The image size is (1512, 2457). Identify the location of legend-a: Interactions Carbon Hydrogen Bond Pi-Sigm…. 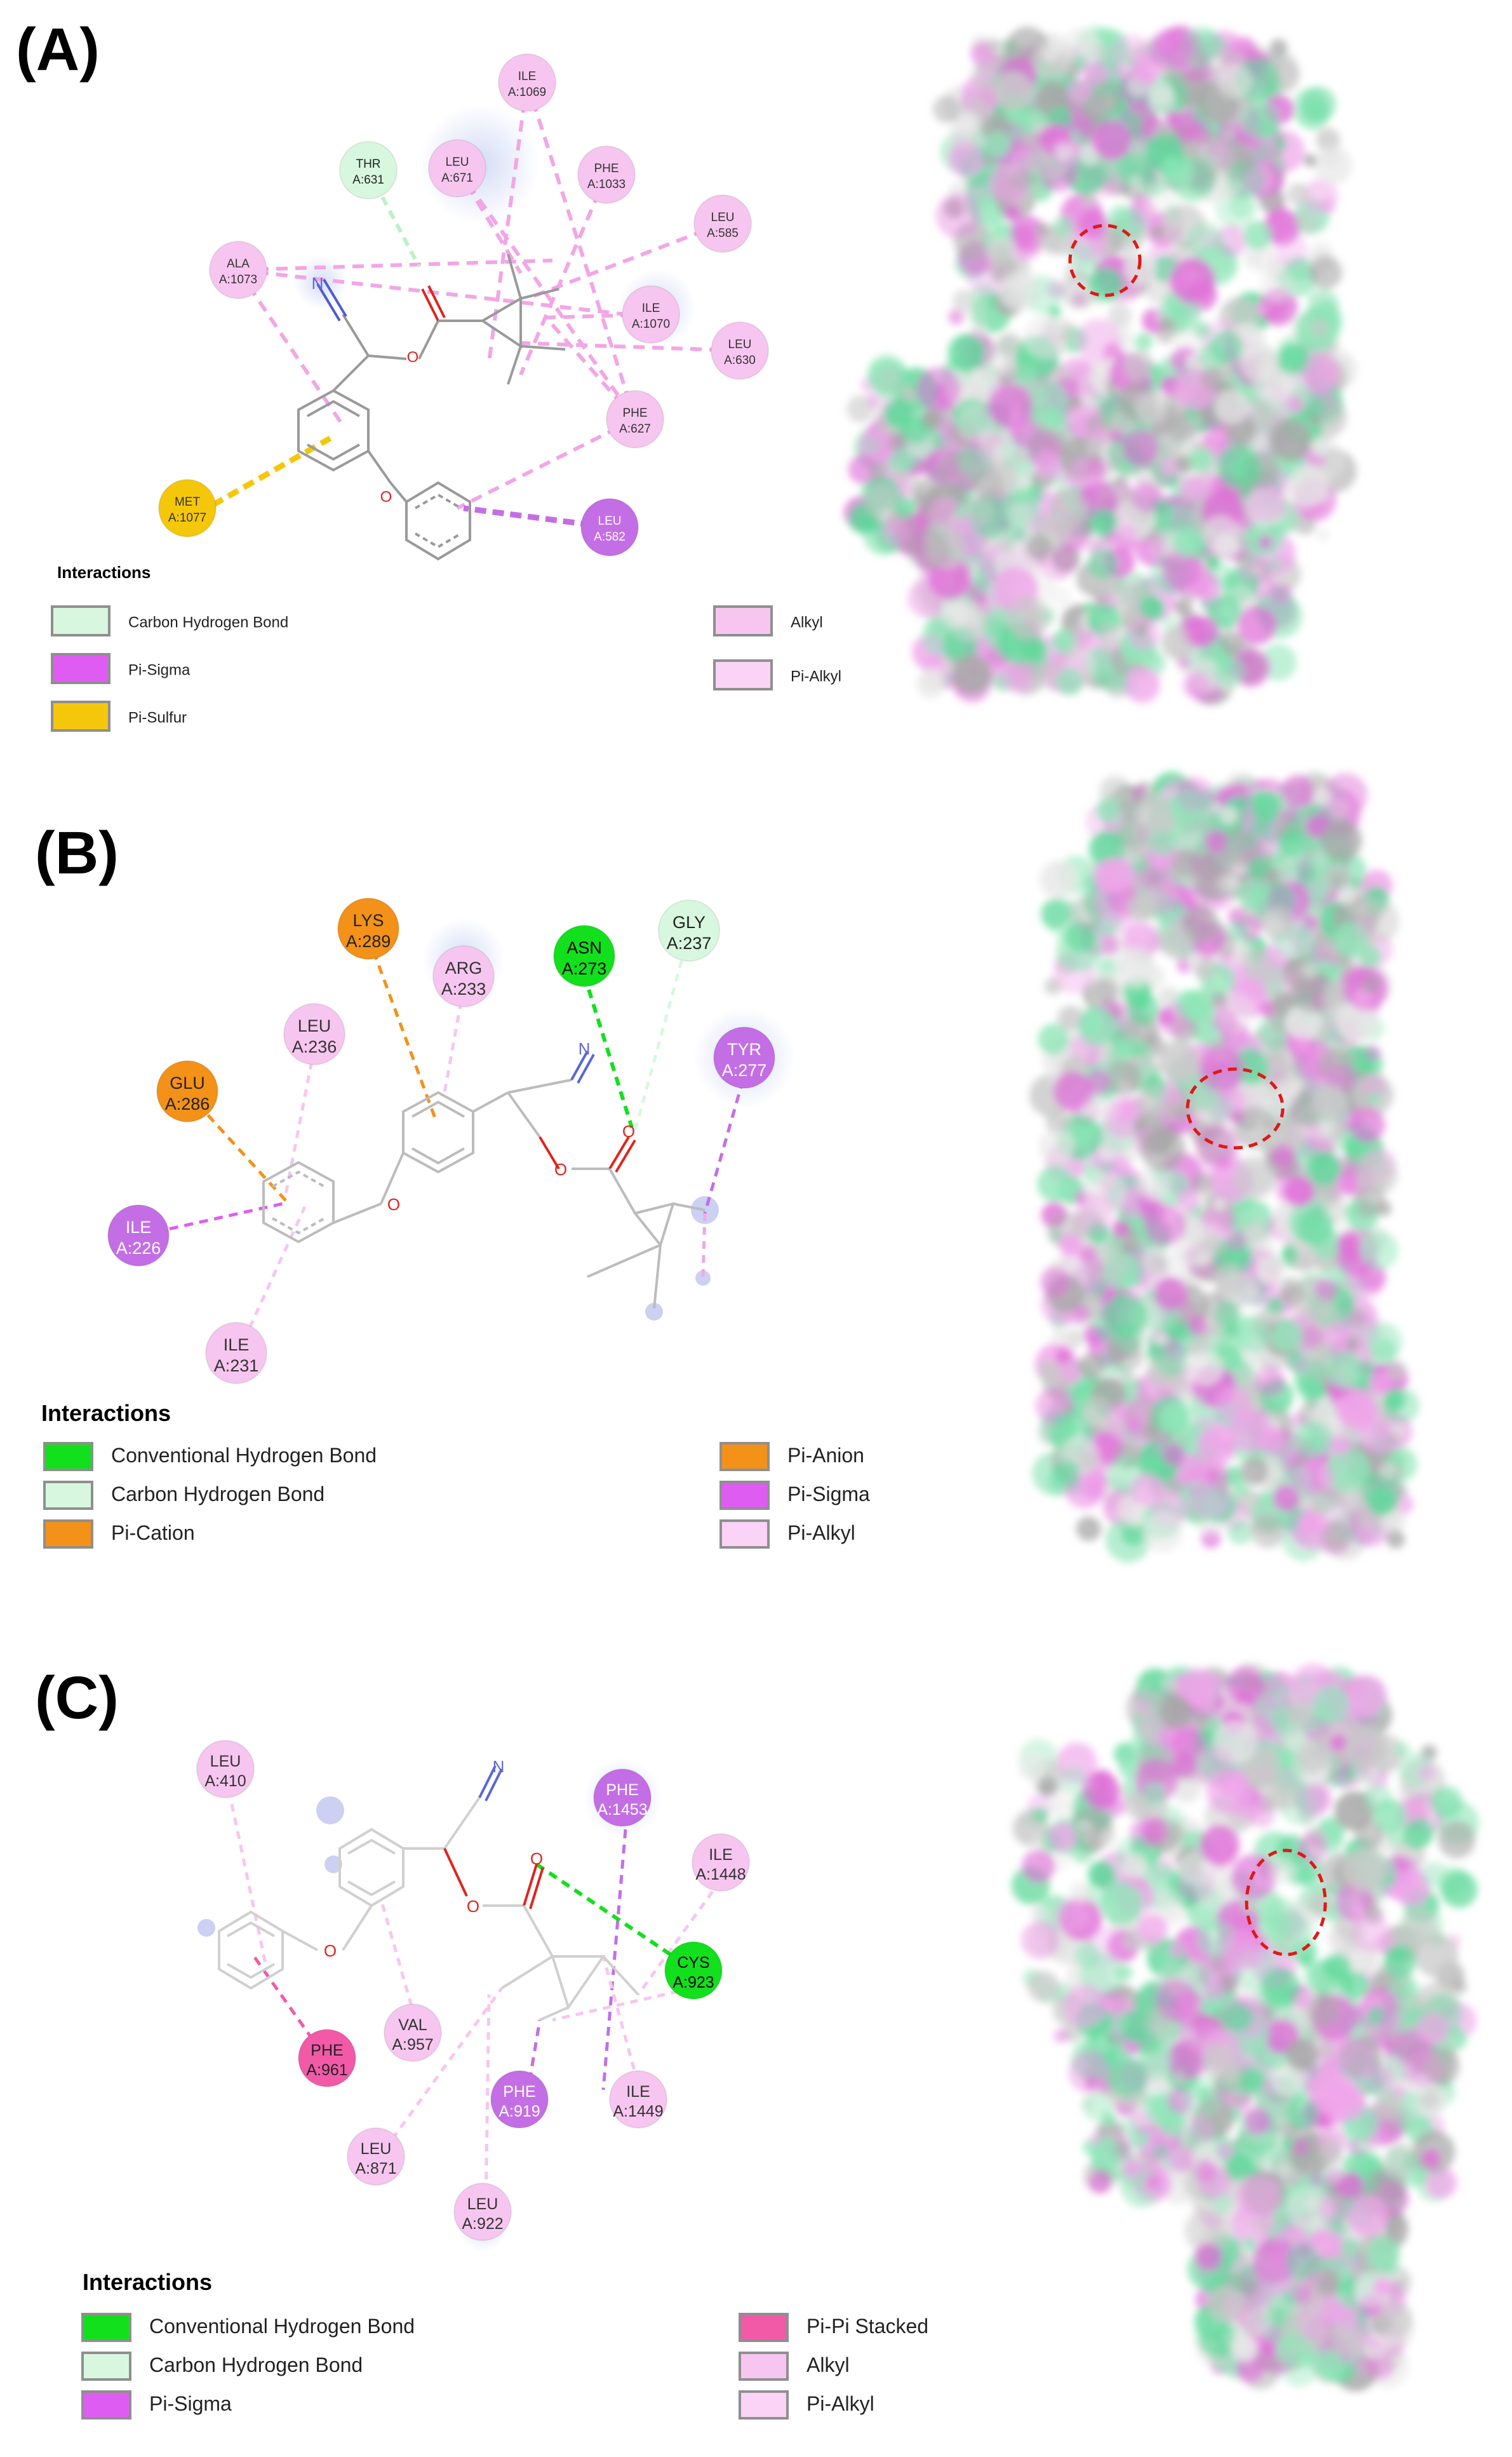
(446, 647).